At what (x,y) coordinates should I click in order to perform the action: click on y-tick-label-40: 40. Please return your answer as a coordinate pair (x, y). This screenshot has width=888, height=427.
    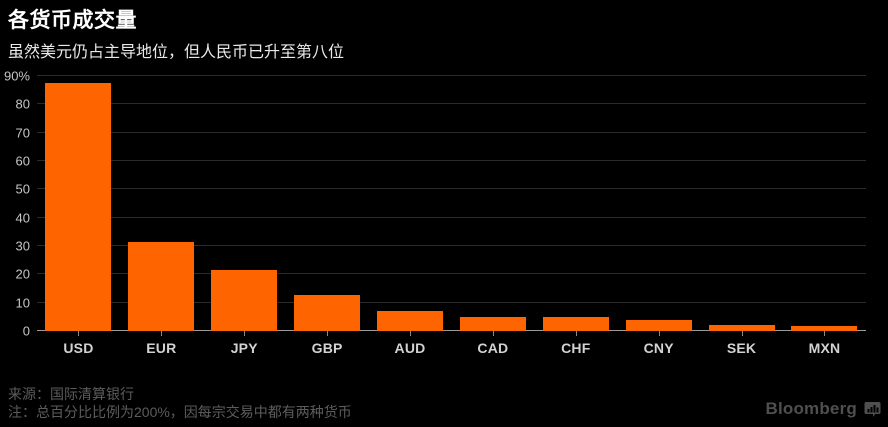
    Looking at the image, I should click on (22, 218).